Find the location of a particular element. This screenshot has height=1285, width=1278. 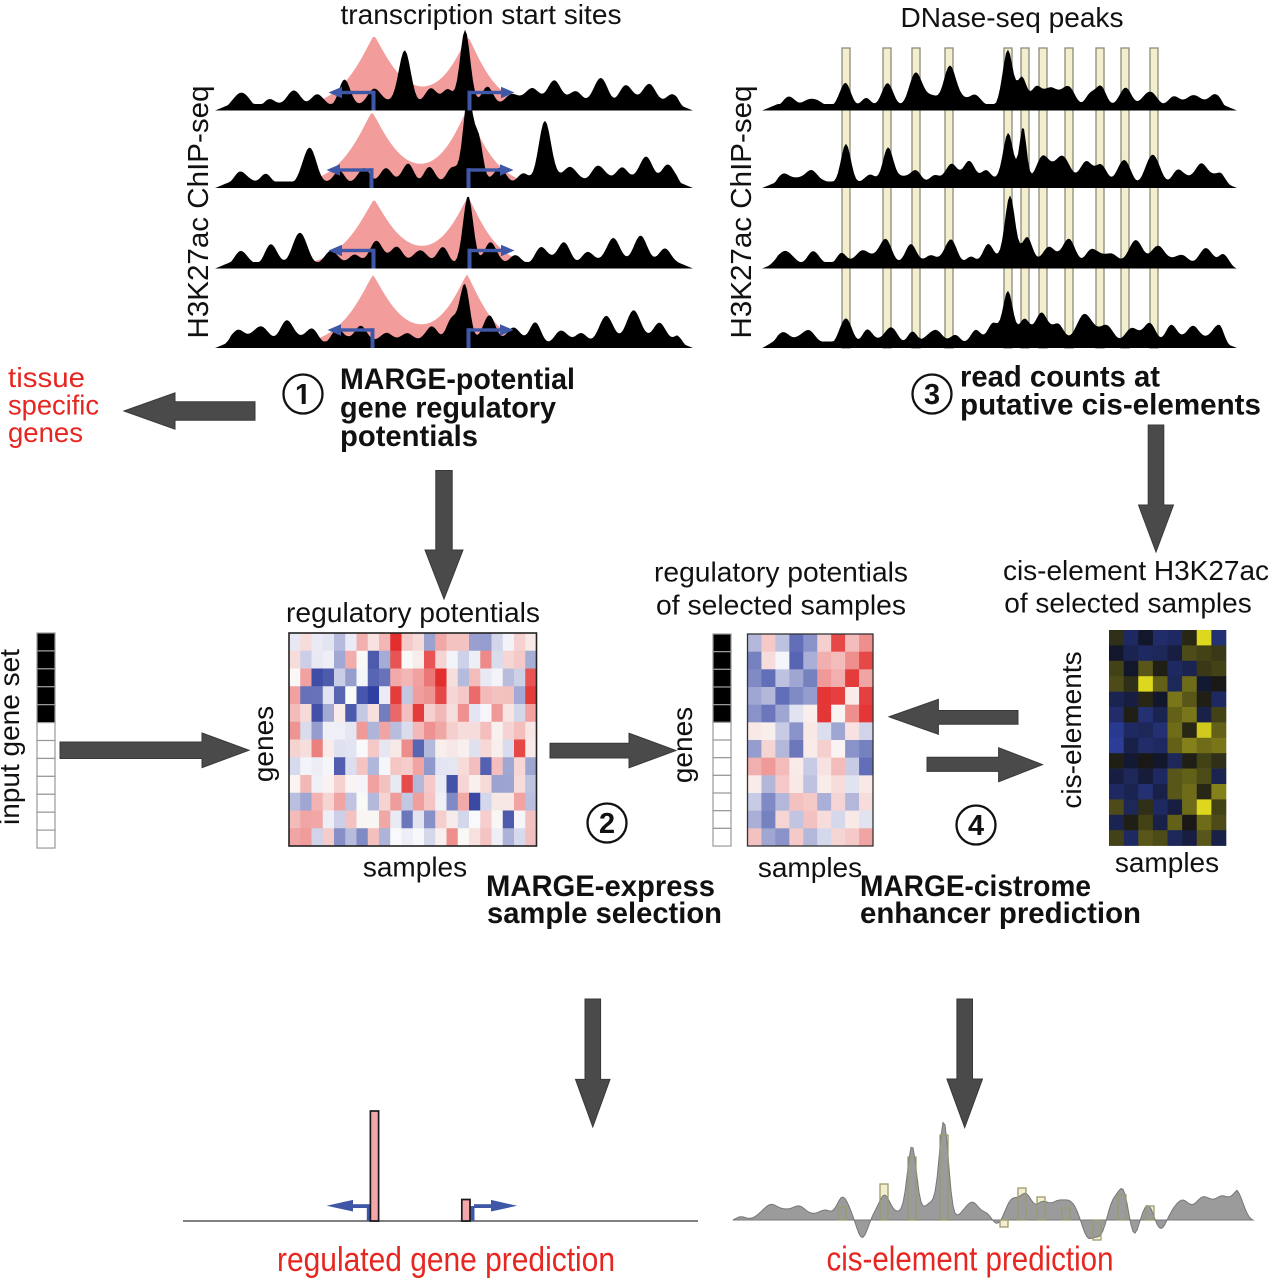

svg-text: cis-element prediction is located at coordinates (970, 1260).